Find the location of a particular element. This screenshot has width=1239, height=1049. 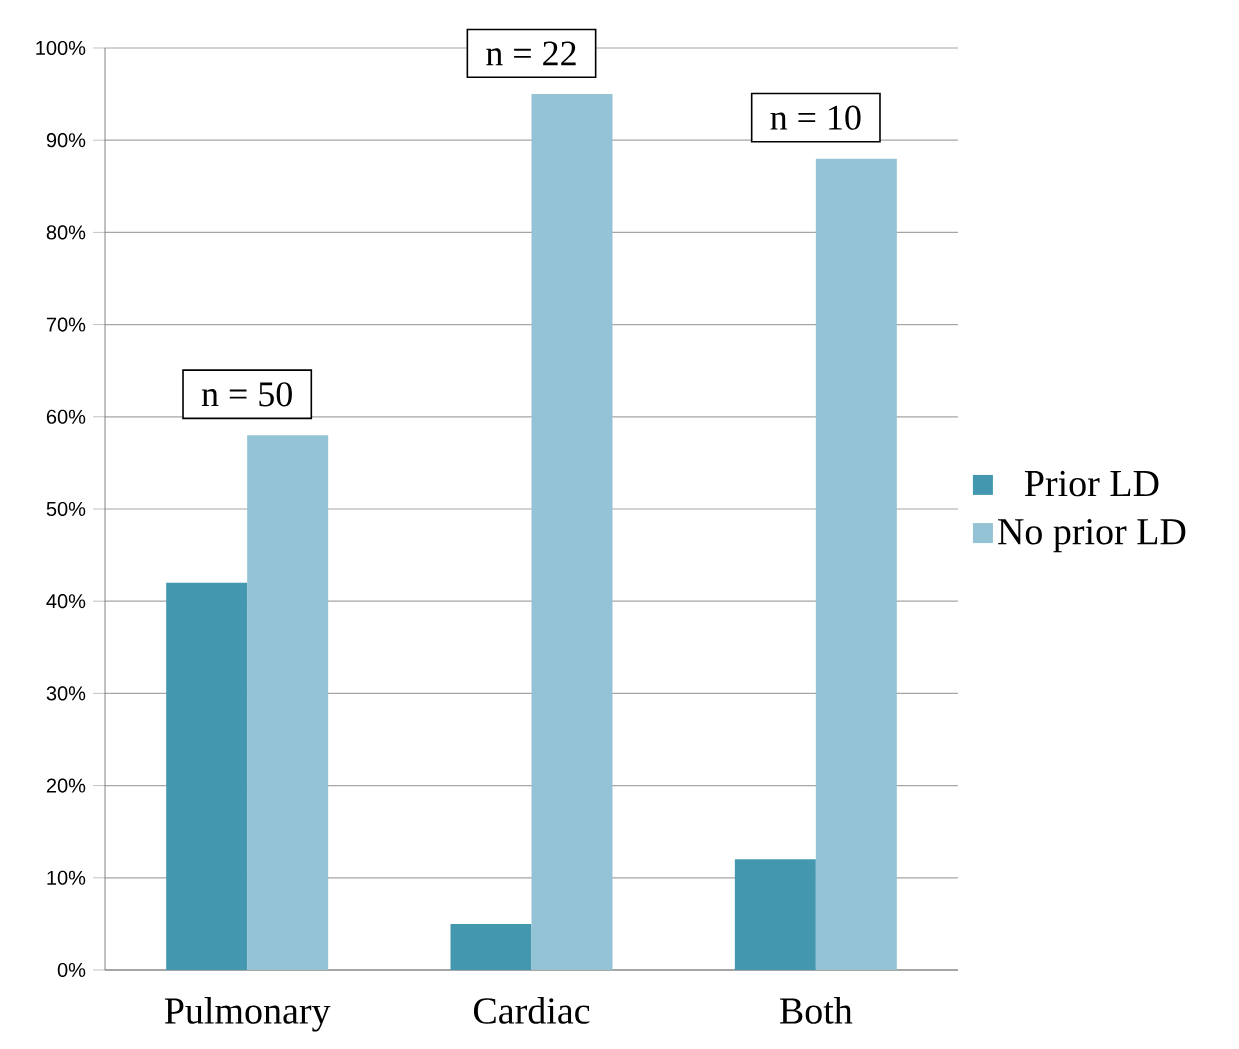

annotation: n = 50 is located at coordinates (246, 394).